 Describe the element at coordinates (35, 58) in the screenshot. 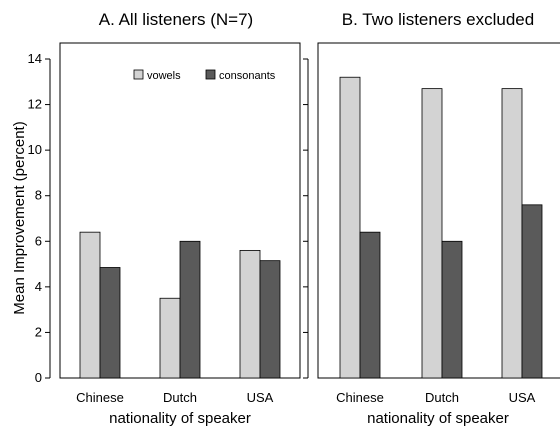

I see `y-tick-label: 14` at that location.